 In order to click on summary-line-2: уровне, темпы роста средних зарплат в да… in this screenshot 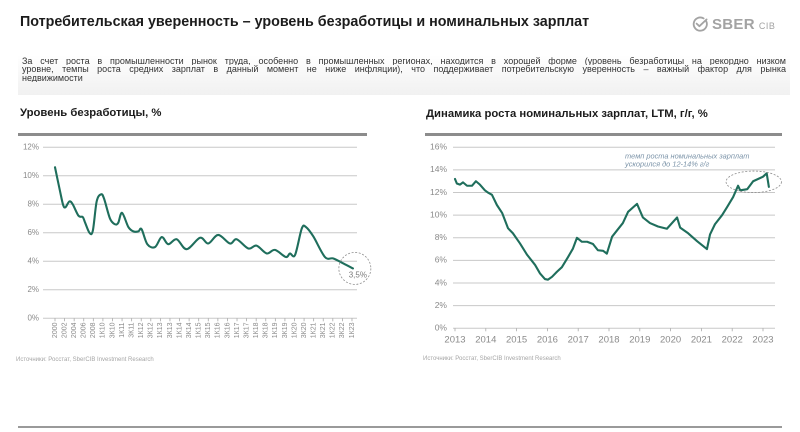, I will do `click(404, 69)`.